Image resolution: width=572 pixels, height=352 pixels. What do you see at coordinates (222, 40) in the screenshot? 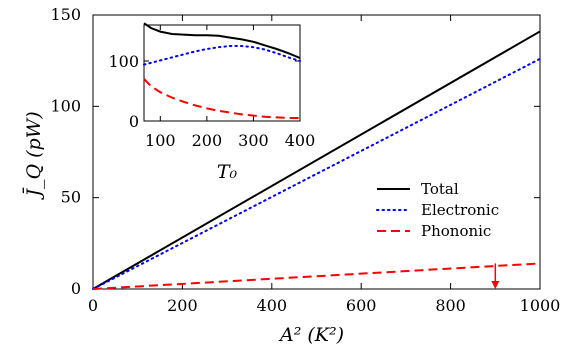
I see `inset-series-line-total` at bounding box center [222, 40].